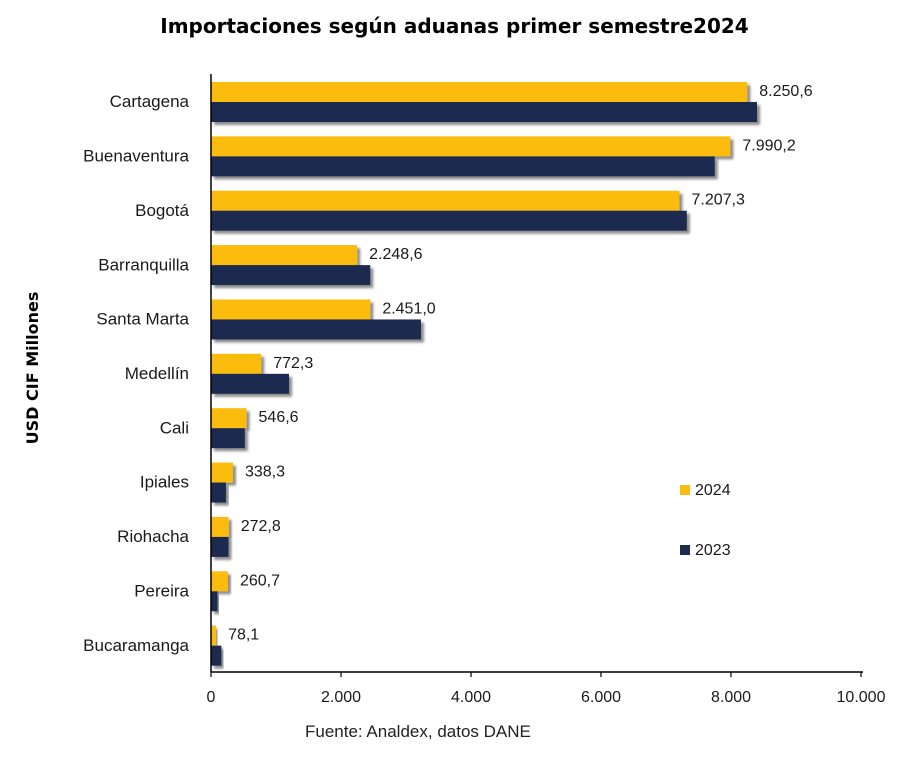  Describe the element at coordinates (471, 146) in the screenshot. I see `bar-2024-buenaventura` at that location.